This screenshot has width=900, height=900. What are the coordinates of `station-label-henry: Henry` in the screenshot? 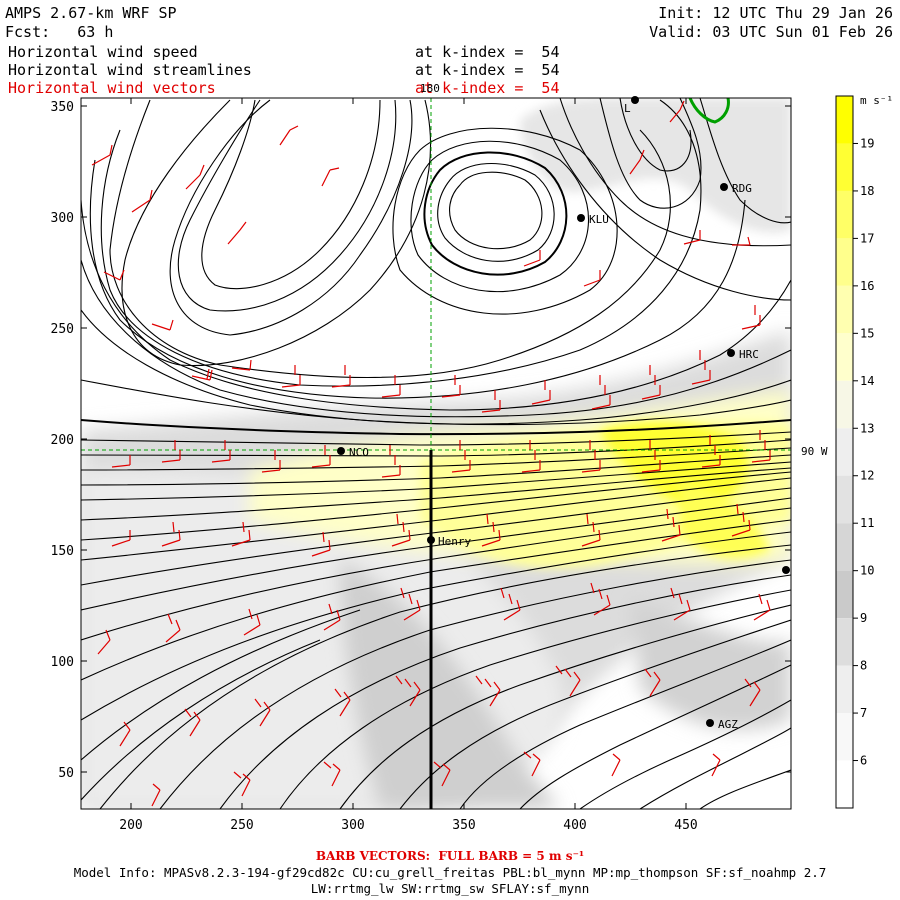 It's located at (454, 541).